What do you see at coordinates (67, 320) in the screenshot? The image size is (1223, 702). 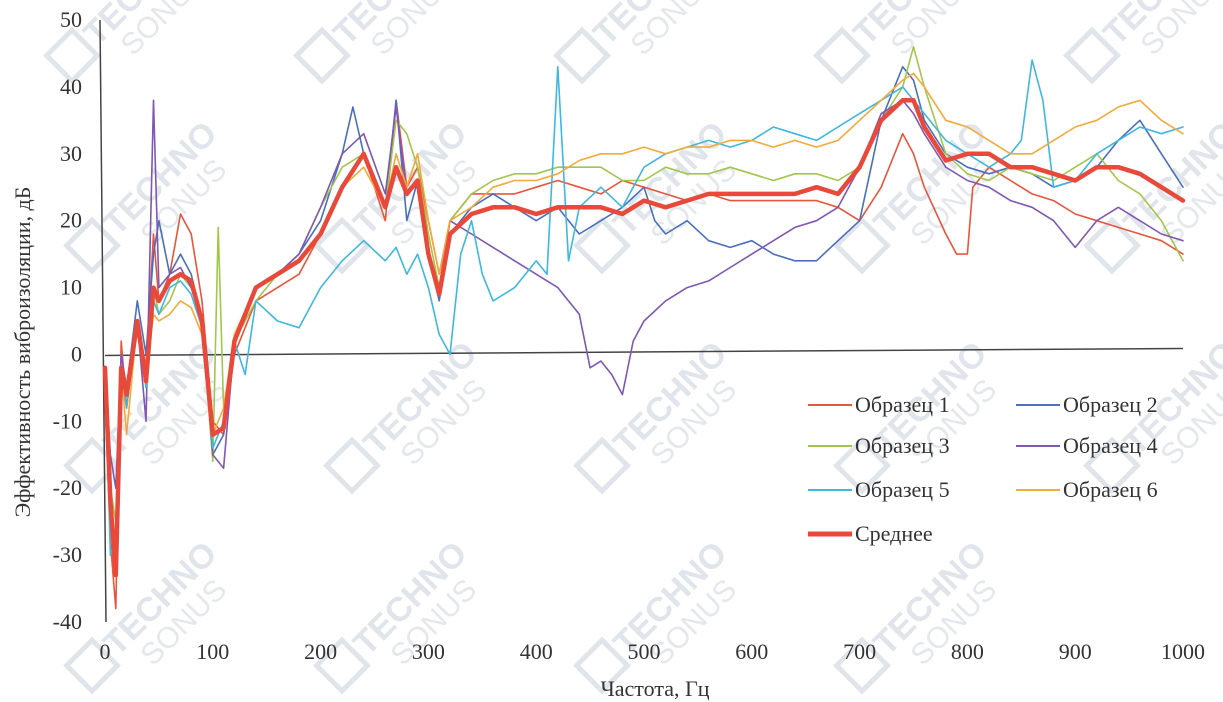 I see `y-tick-labels: -40 -30 -20 -10 0 10 20 30 40 50` at bounding box center [67, 320].